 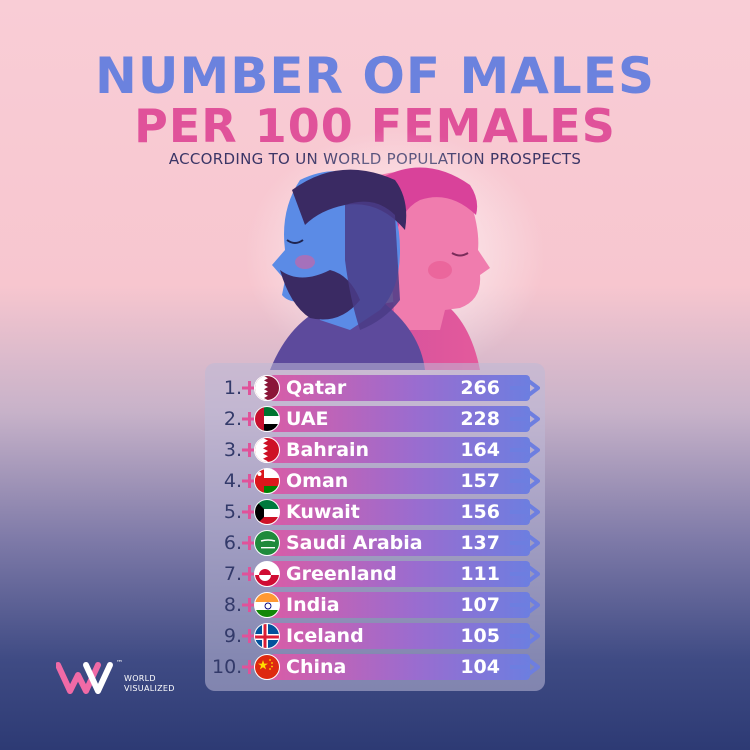 I want to click on males-per-100-females-value: 105, so click(x=480, y=636).